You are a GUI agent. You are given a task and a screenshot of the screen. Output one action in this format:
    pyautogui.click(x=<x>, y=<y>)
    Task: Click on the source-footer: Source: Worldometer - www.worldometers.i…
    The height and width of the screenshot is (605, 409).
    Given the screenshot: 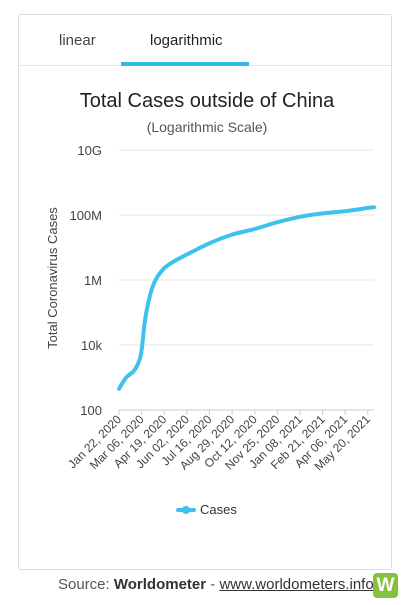 What is the action you would take?
    pyautogui.click(x=216, y=584)
    